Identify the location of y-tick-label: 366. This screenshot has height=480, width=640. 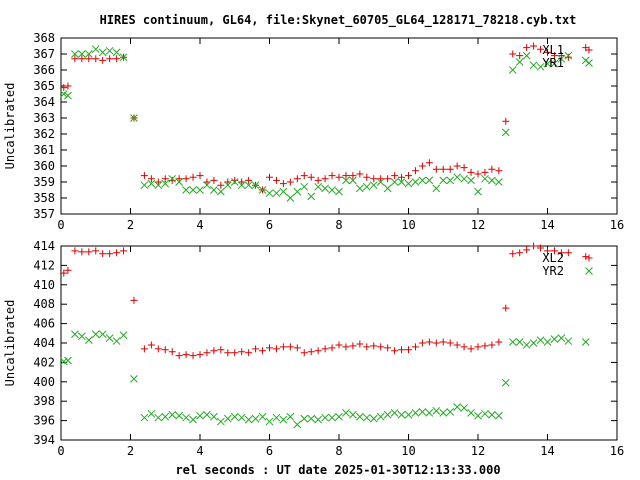
(44, 70).